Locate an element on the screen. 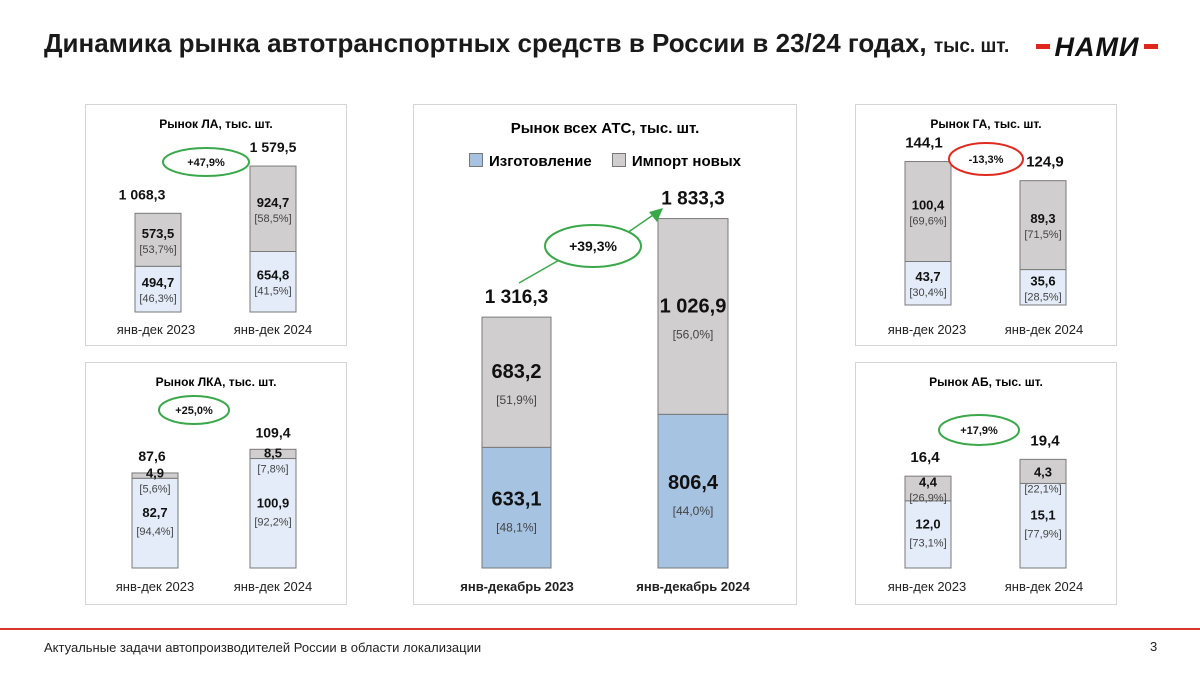 The width and height of the screenshot is (1200, 675). data-label-import: 100,4 is located at coordinates (928, 205).